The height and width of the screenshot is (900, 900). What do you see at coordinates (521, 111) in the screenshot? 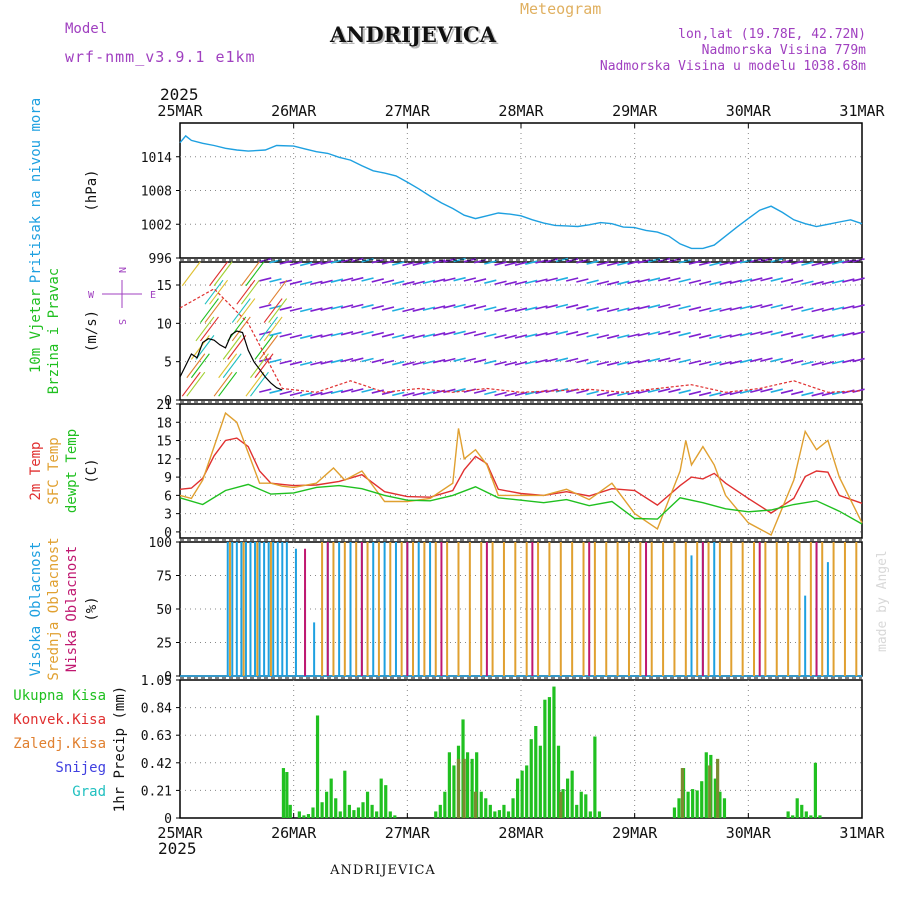
I see `x-tick-label: 28MAR` at bounding box center [521, 111].